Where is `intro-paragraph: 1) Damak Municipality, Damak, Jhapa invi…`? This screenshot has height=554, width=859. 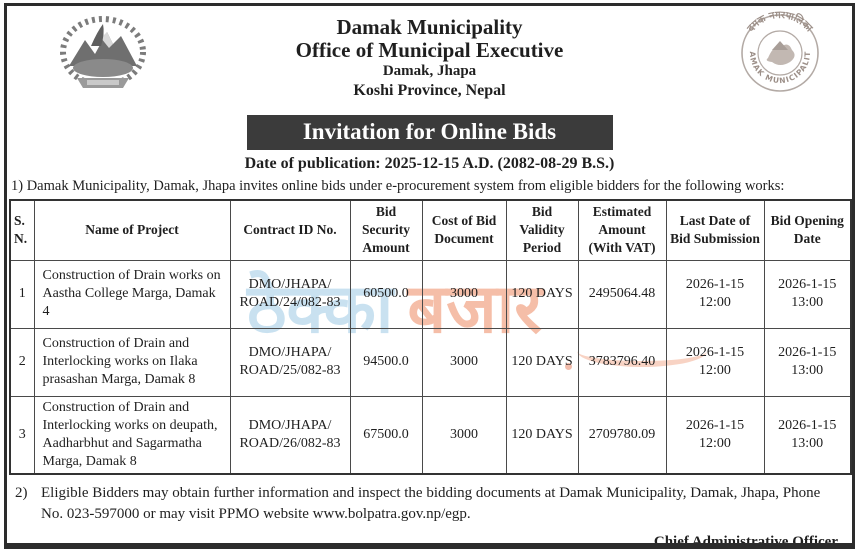 intro-paragraph: 1) Damak Municipality, Damak, Jhapa invi… is located at coordinates (398, 186).